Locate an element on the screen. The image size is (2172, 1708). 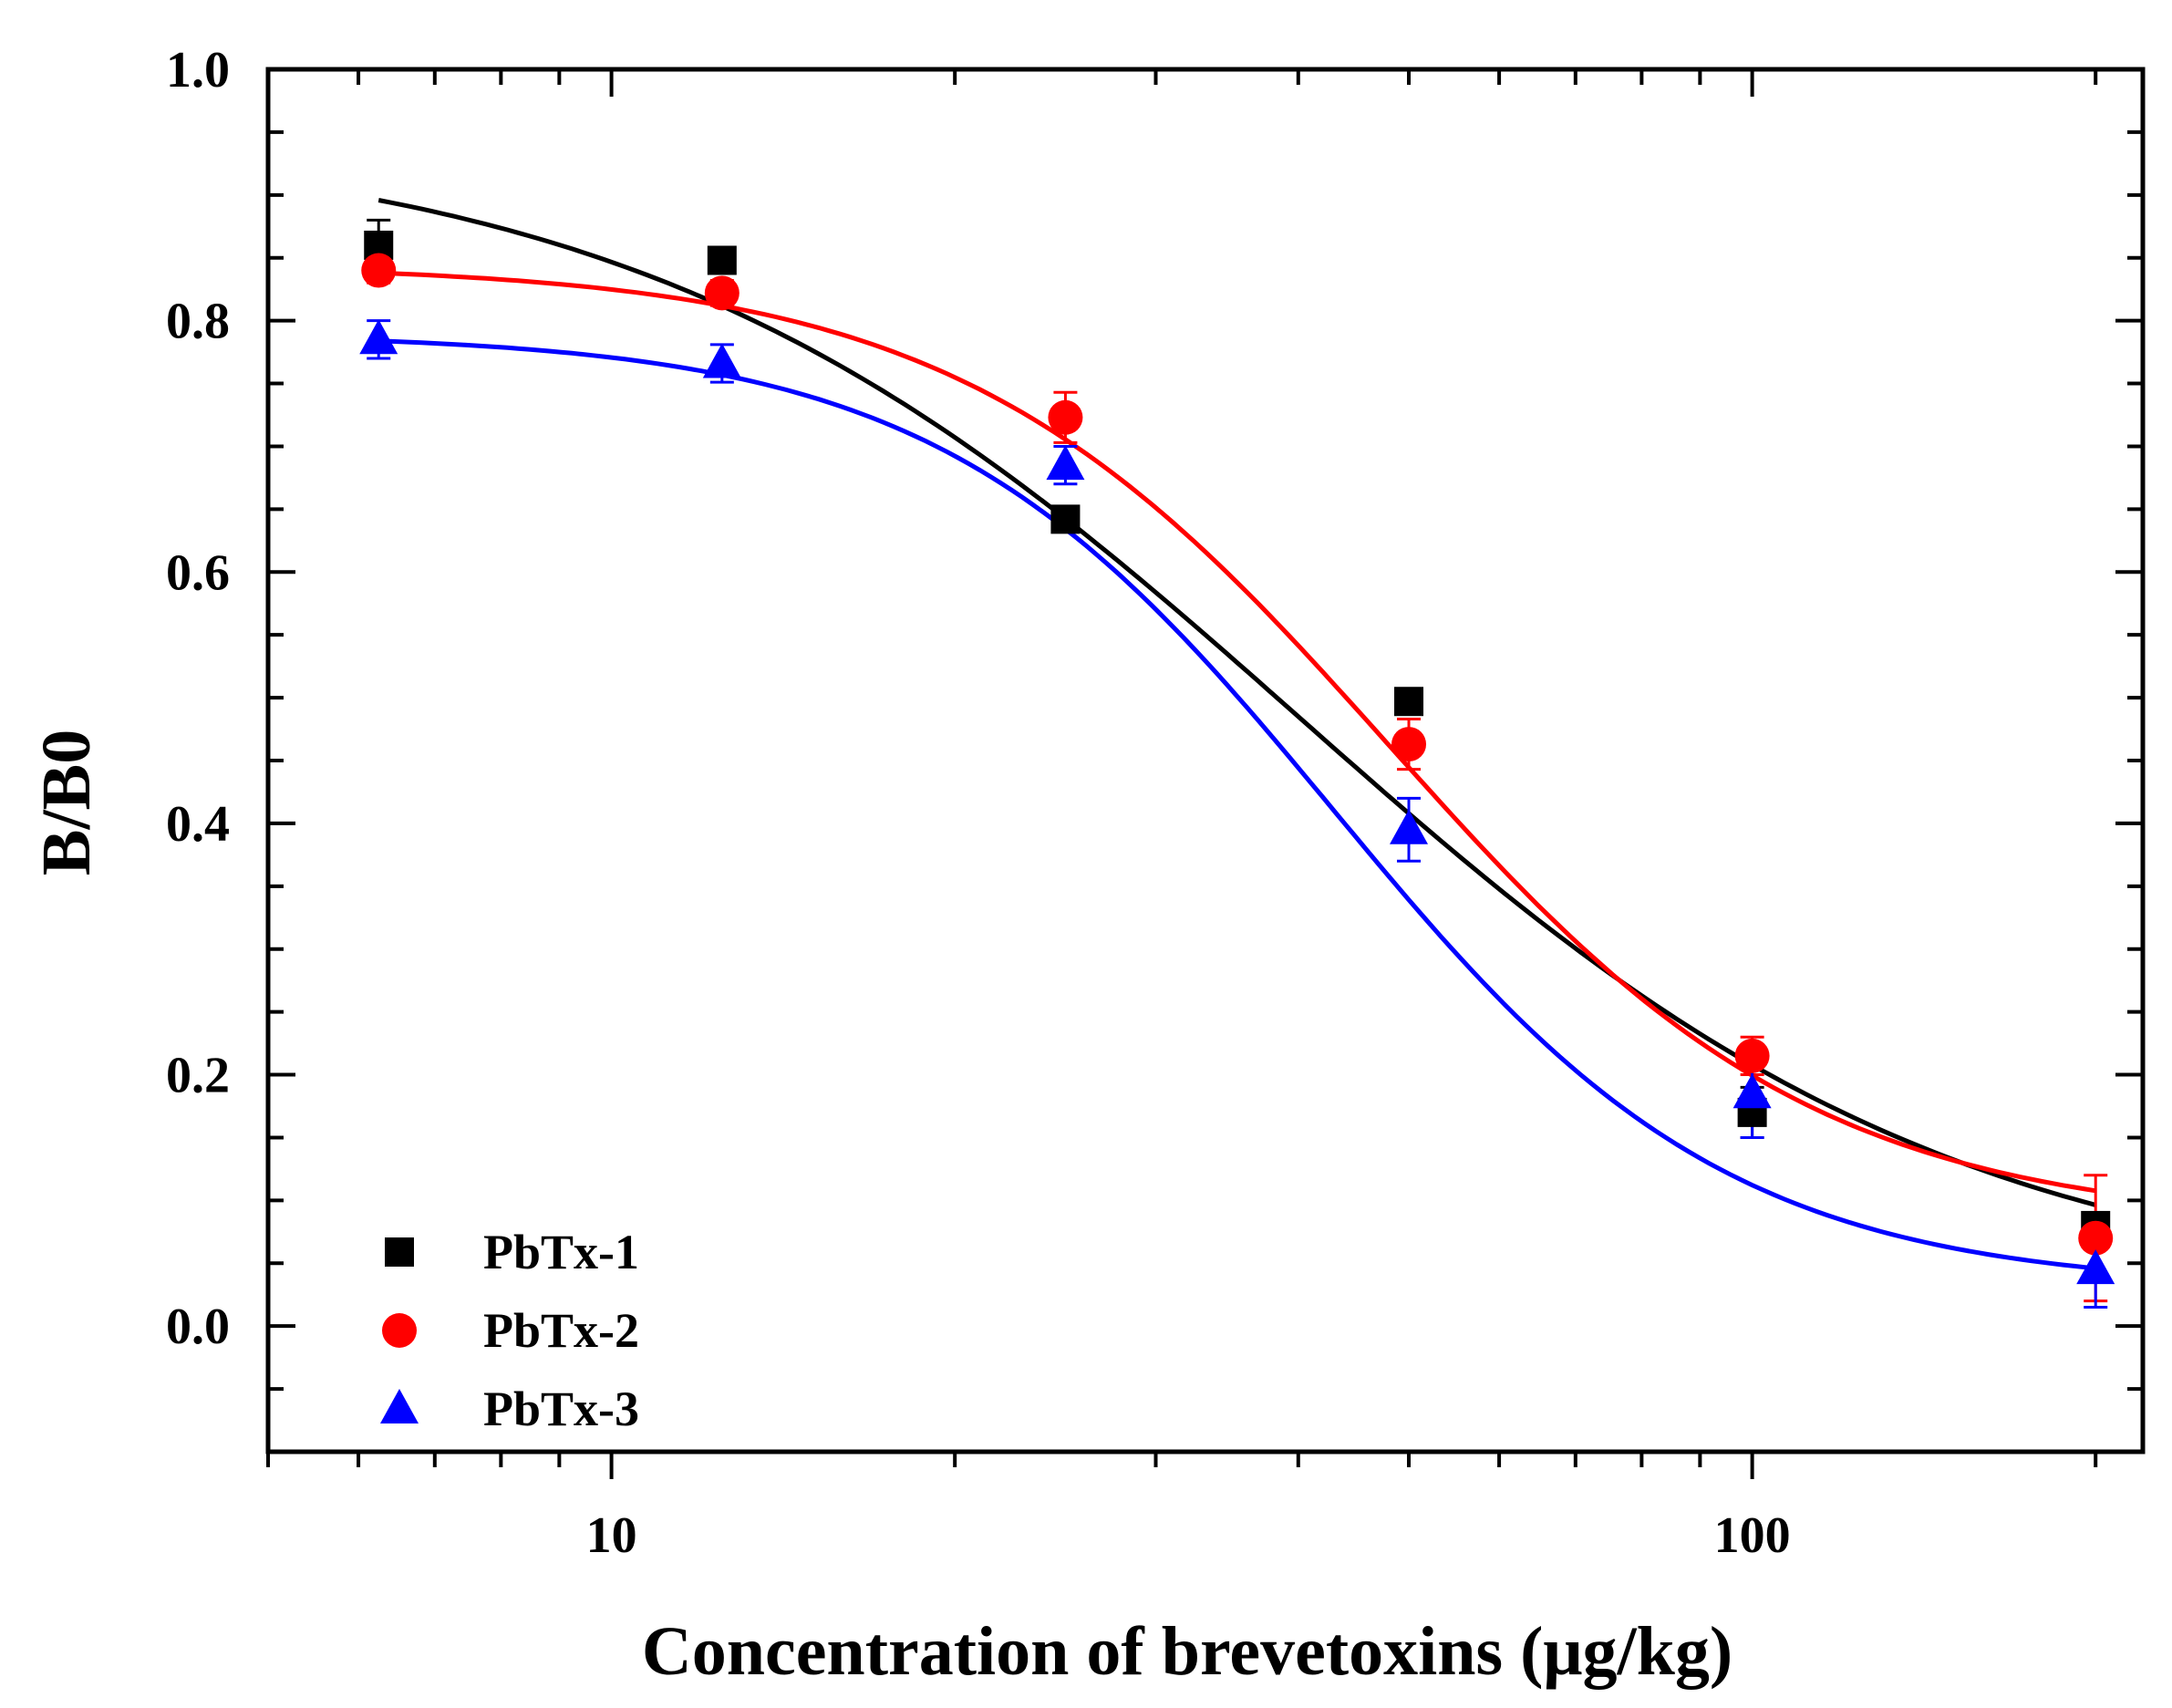
legend-item: PbTx-1 is located at coordinates (512, 1252).